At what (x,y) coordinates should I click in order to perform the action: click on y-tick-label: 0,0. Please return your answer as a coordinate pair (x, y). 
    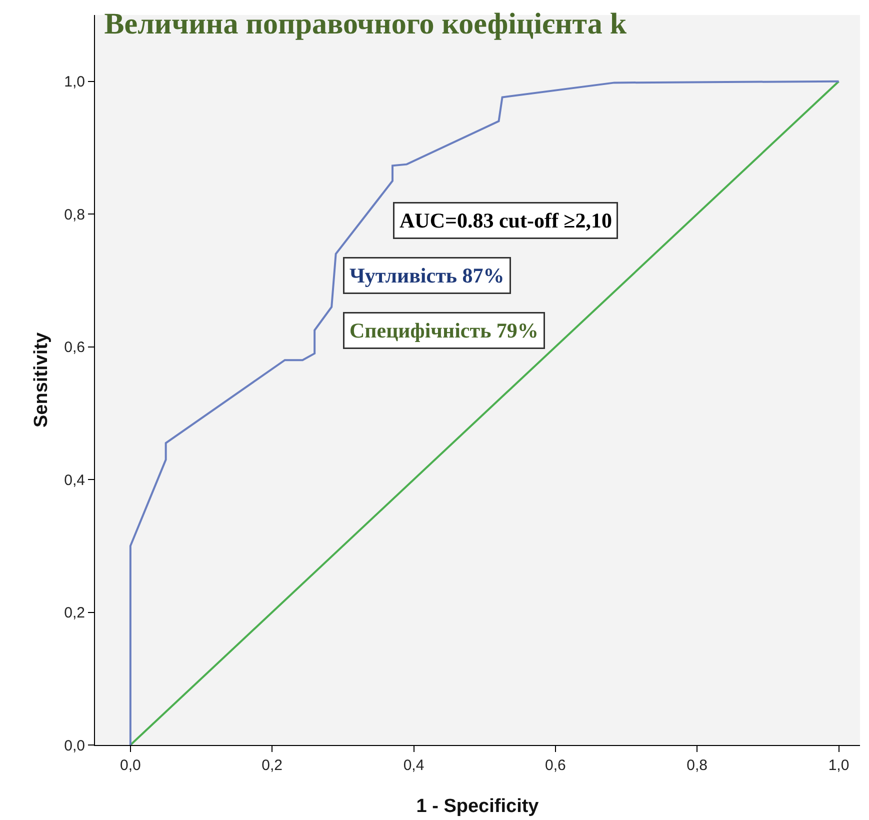
    Looking at the image, I should click on (74, 745).